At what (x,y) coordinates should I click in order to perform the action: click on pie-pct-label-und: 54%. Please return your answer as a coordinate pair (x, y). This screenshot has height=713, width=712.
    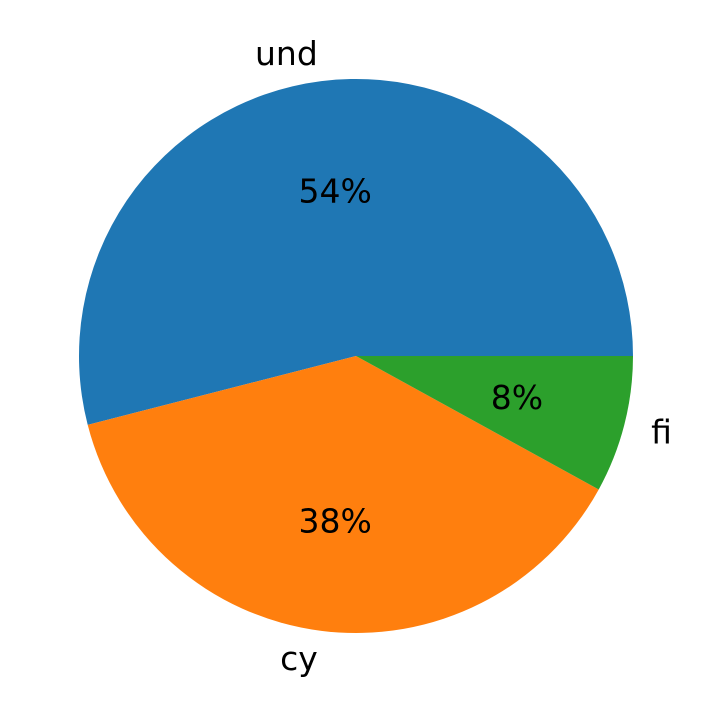
    Looking at the image, I should click on (334, 191).